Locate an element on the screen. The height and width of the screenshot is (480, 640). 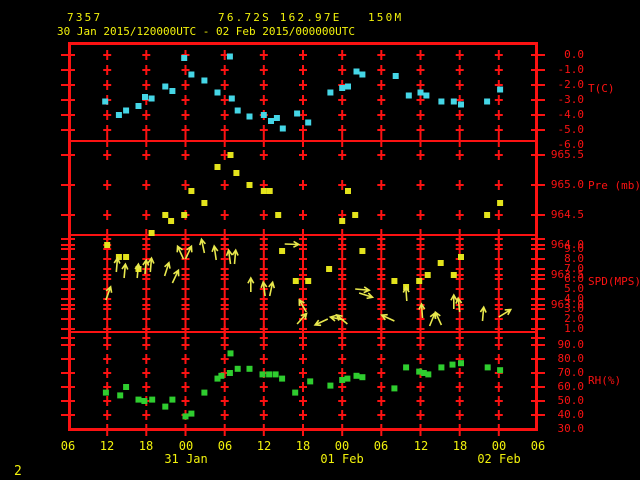
y-tick-label: 3.0 is located at coordinates (574, 308).